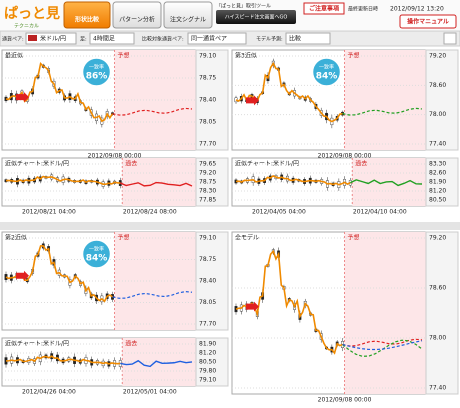 This screenshot has width=460, height=408. What do you see at coordinates (49, 212) in the screenshot?
I see `date-label: 2012/08/21 04:00` at bounding box center [49, 212].